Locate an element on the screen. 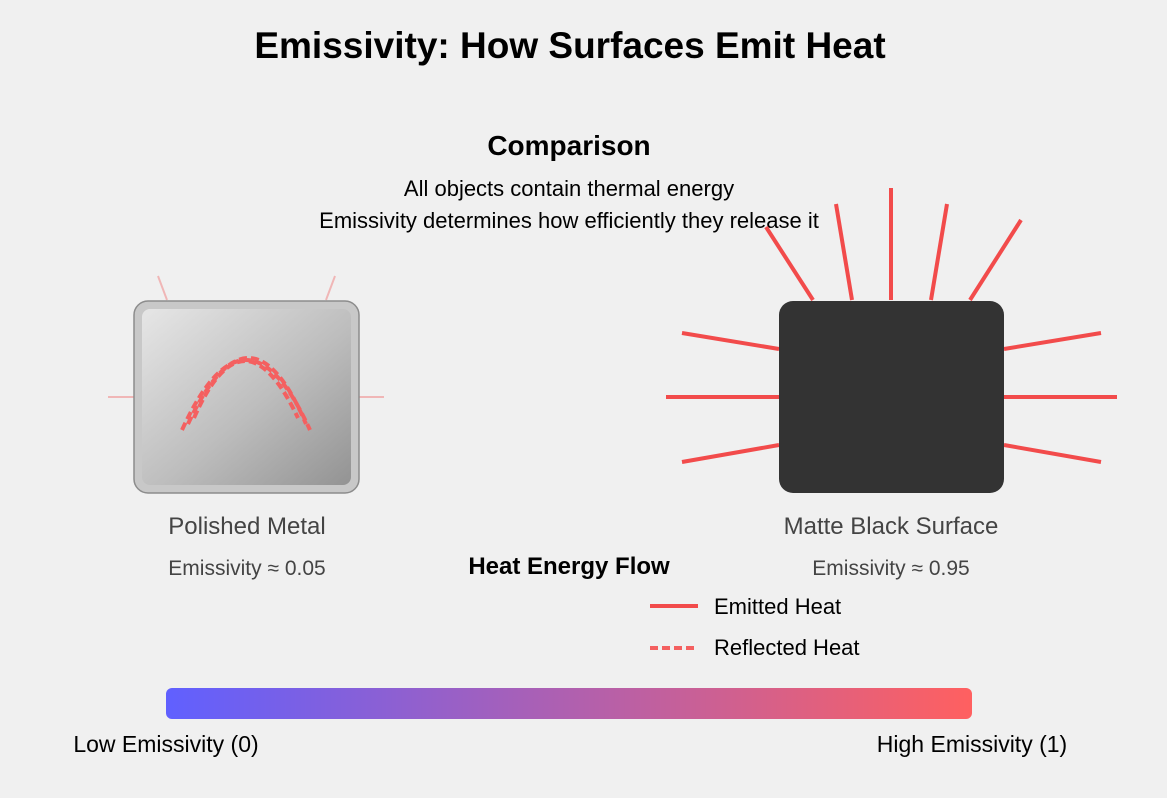 The image size is (1167, 798). metal-emission-rays is located at coordinates (246, 336).